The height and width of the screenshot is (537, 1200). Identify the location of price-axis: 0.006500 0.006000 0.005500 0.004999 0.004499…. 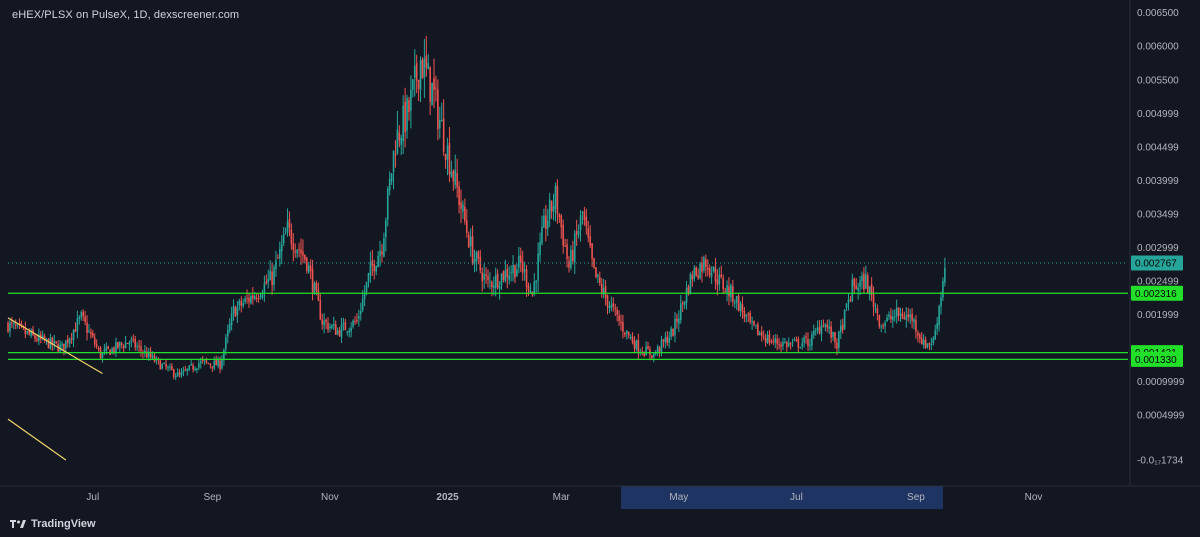
(1161, 237).